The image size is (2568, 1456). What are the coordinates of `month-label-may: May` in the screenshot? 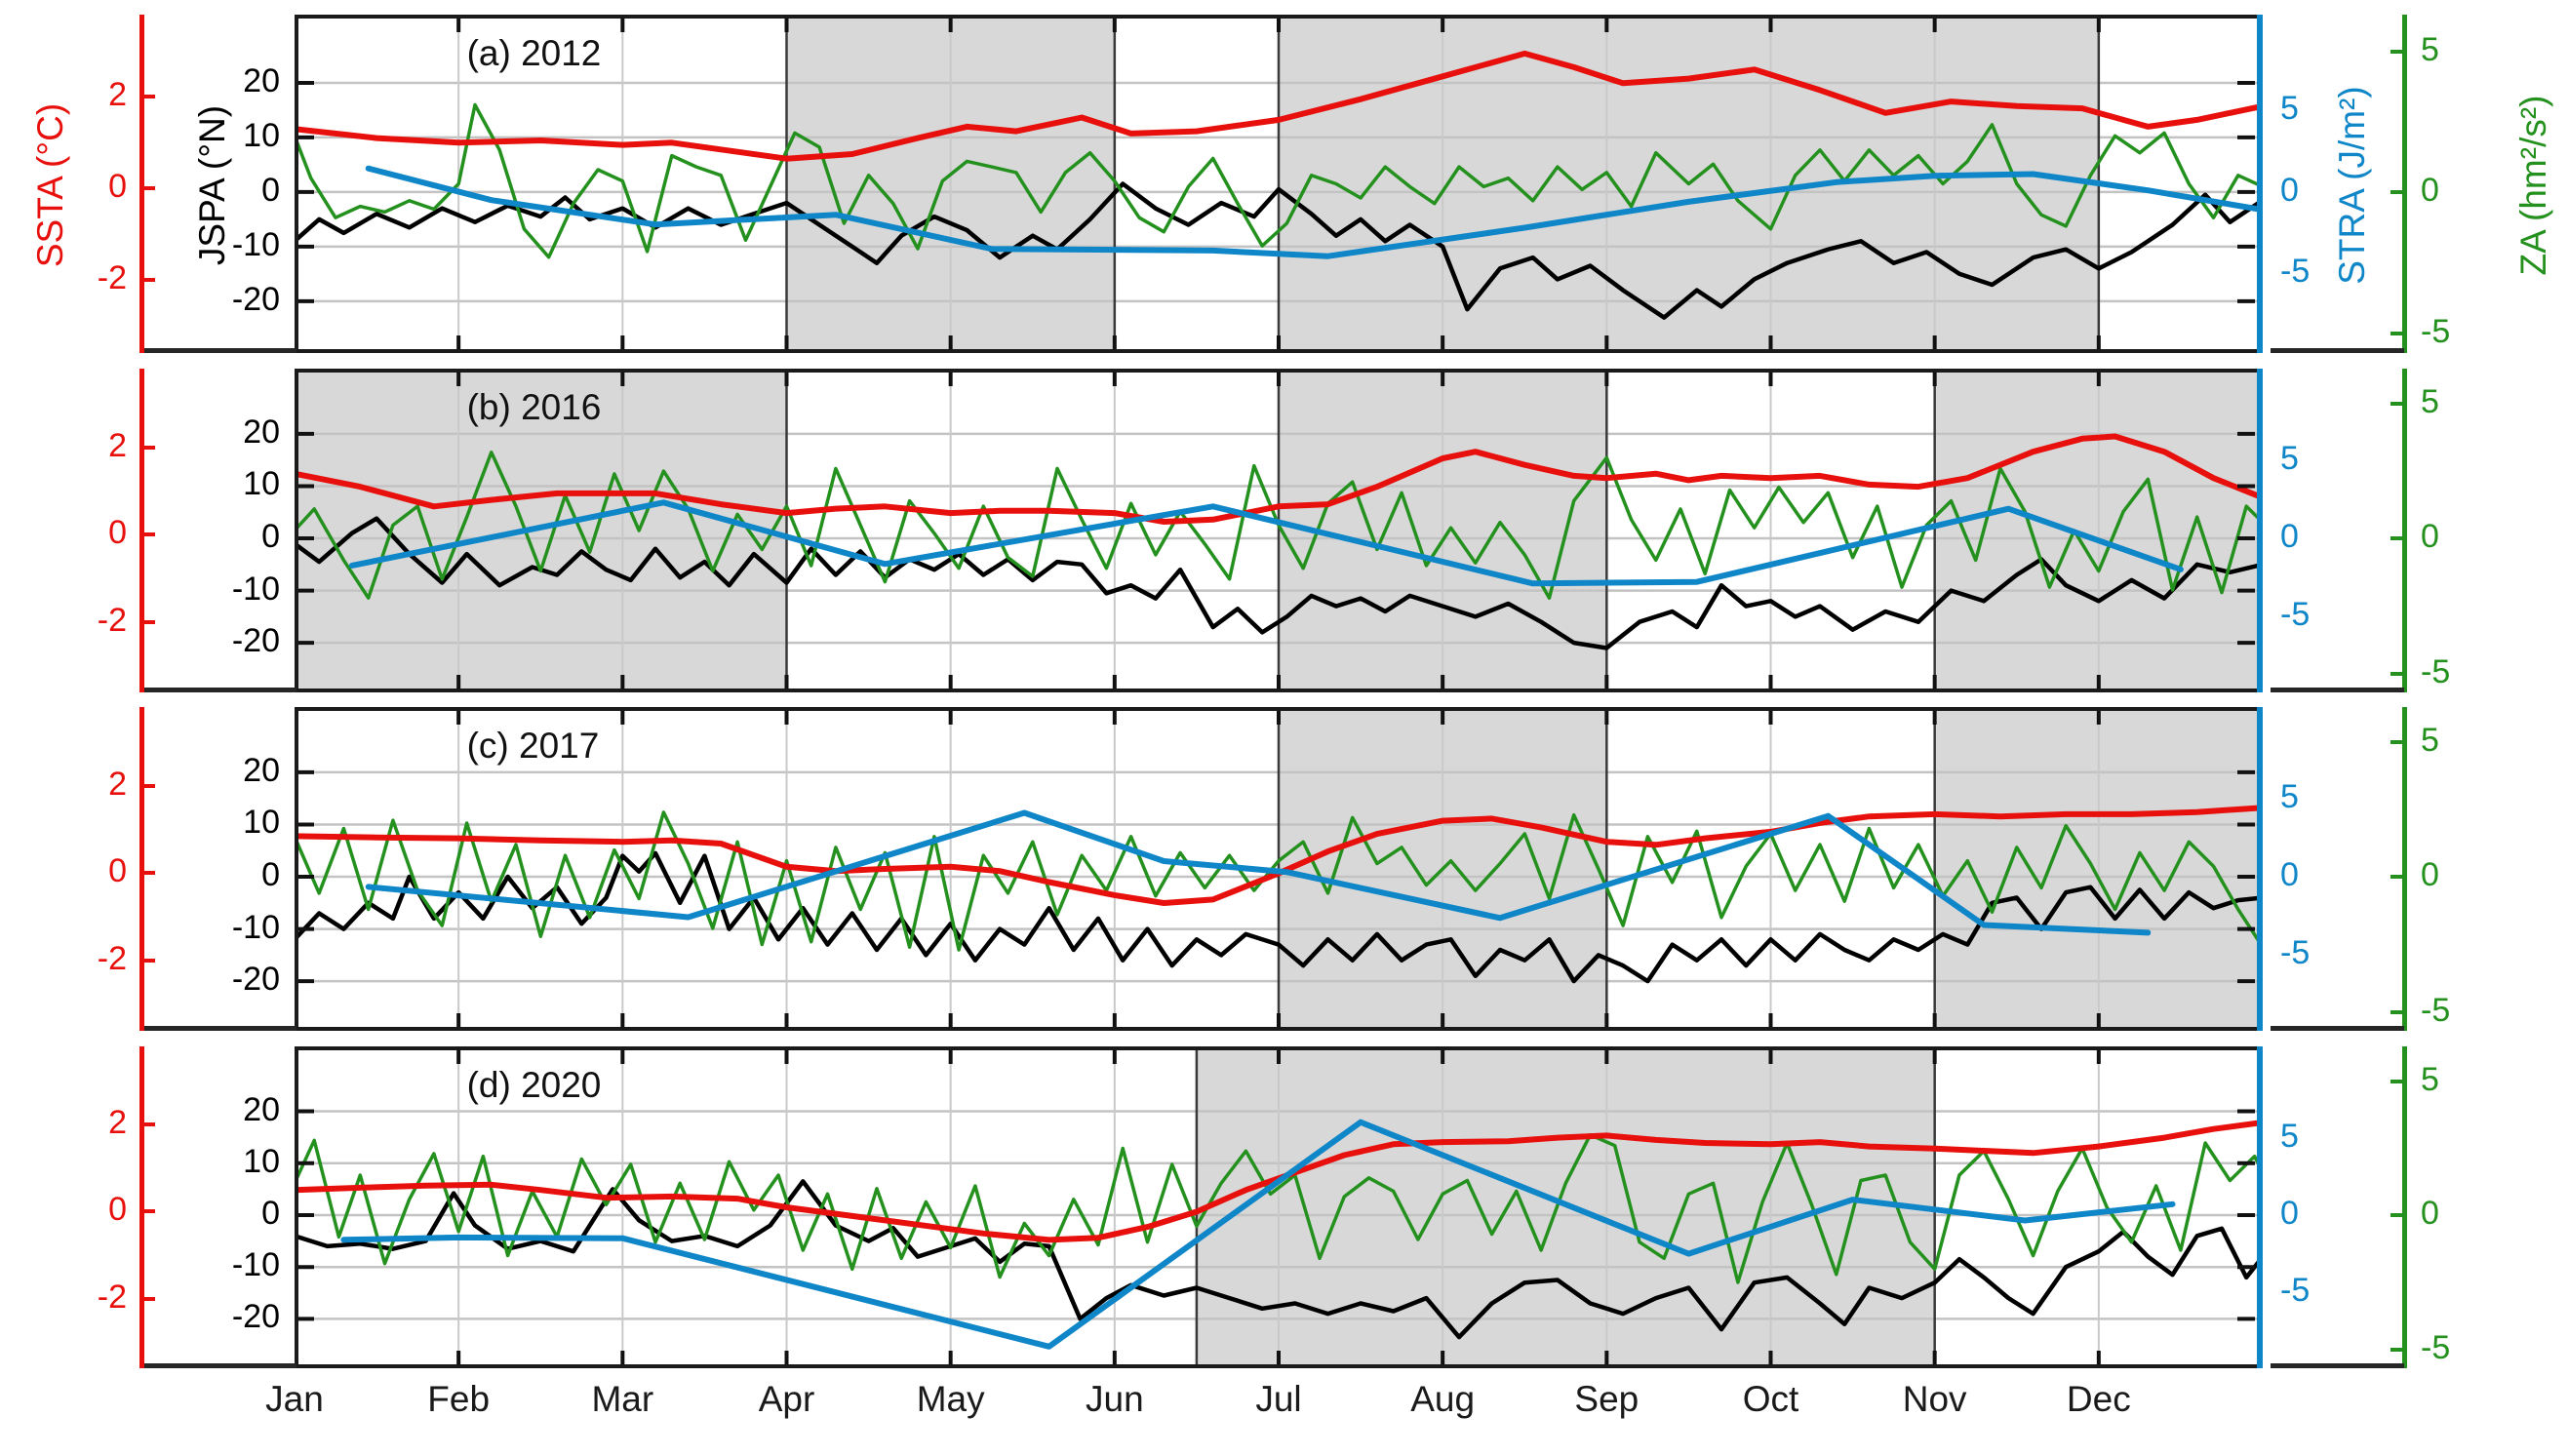 It's located at (950, 1399).